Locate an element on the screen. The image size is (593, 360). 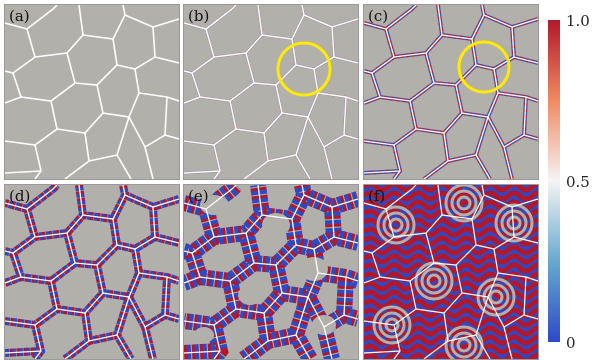
colorbar-mid-label: 0.5 is located at coordinates (578, 182).